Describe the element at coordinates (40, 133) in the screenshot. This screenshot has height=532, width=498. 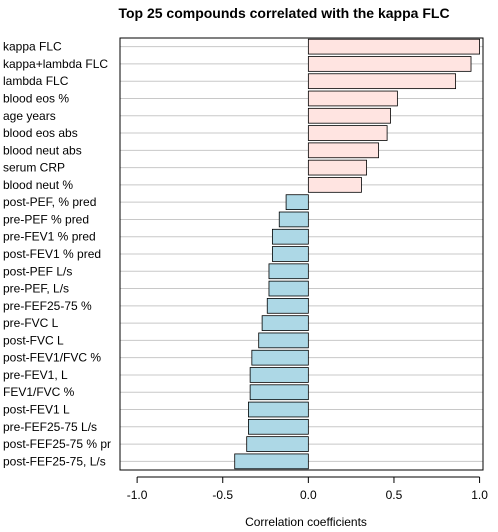
I see `category-label: blood eos abs` at that location.